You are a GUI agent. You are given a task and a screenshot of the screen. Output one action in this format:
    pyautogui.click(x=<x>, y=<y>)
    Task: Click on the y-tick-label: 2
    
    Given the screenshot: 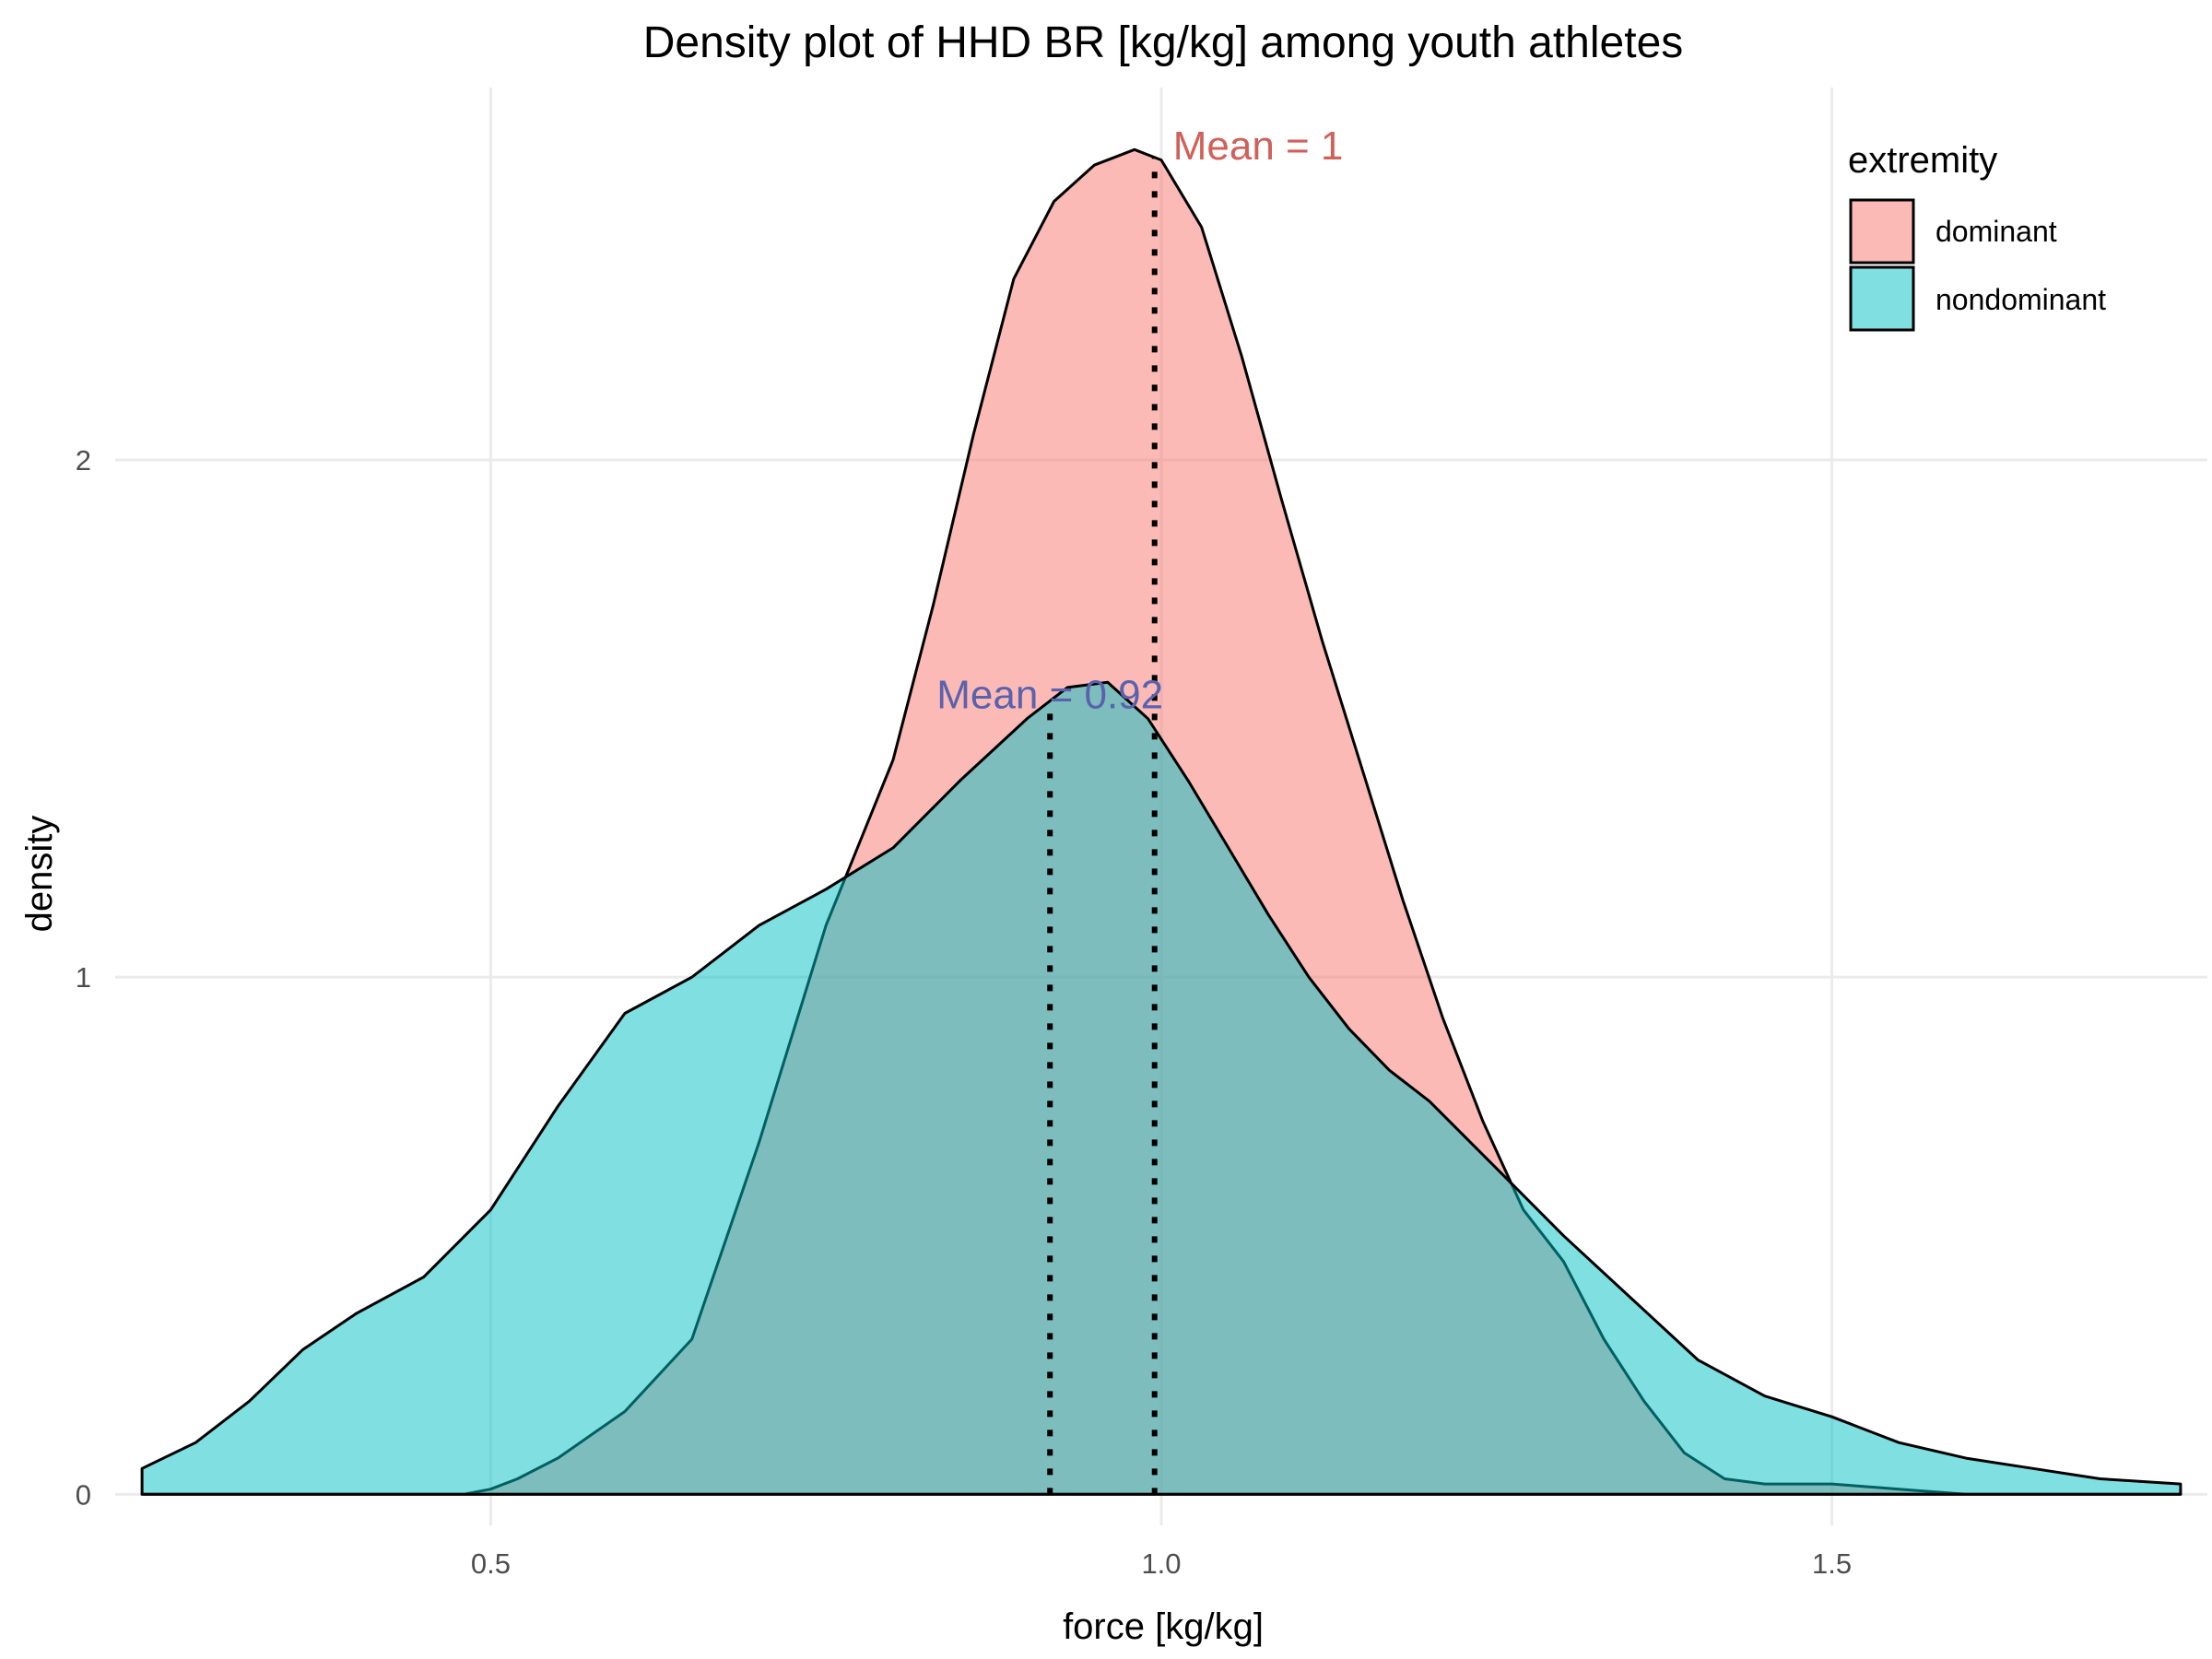 What is the action you would take?
    pyautogui.click(x=83, y=460)
    